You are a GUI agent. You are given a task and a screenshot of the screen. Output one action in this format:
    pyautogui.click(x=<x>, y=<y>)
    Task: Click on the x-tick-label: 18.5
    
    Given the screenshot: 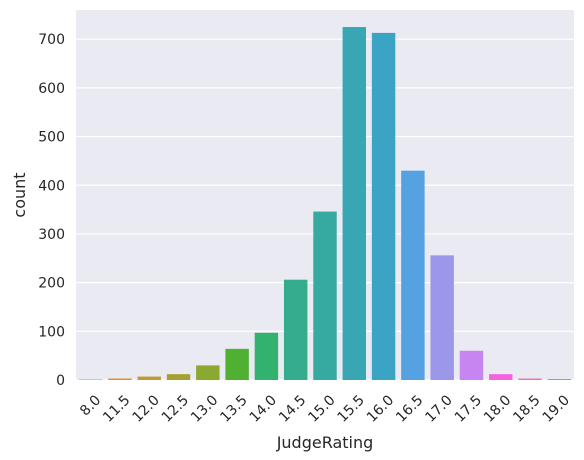 What is the action you would take?
    pyautogui.click(x=526, y=408)
    